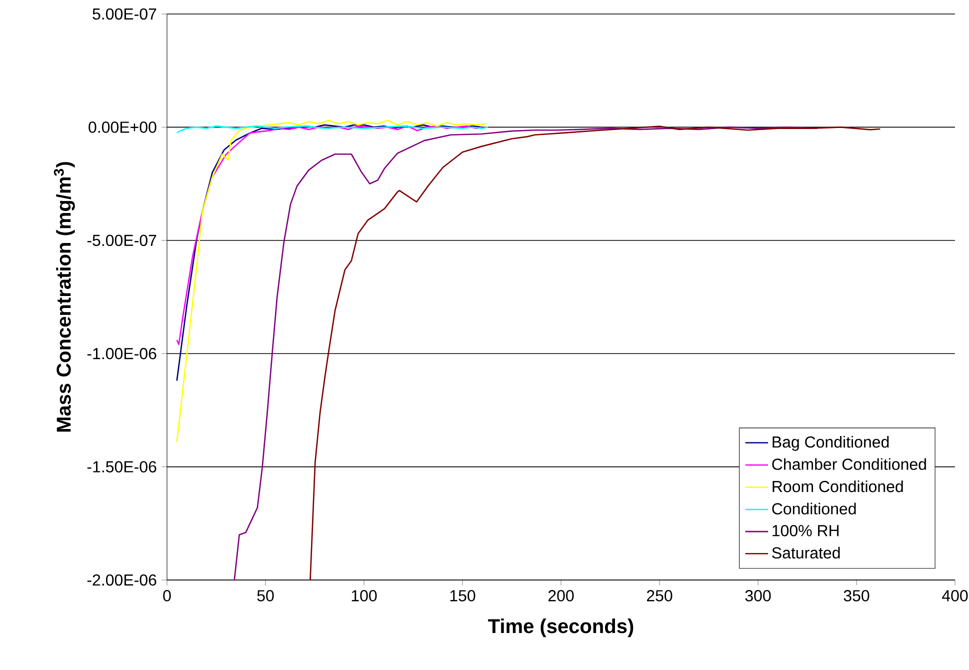 This screenshot has width=969, height=670. What do you see at coordinates (364, 596) in the screenshot?
I see `x-tick-label: 100` at bounding box center [364, 596].